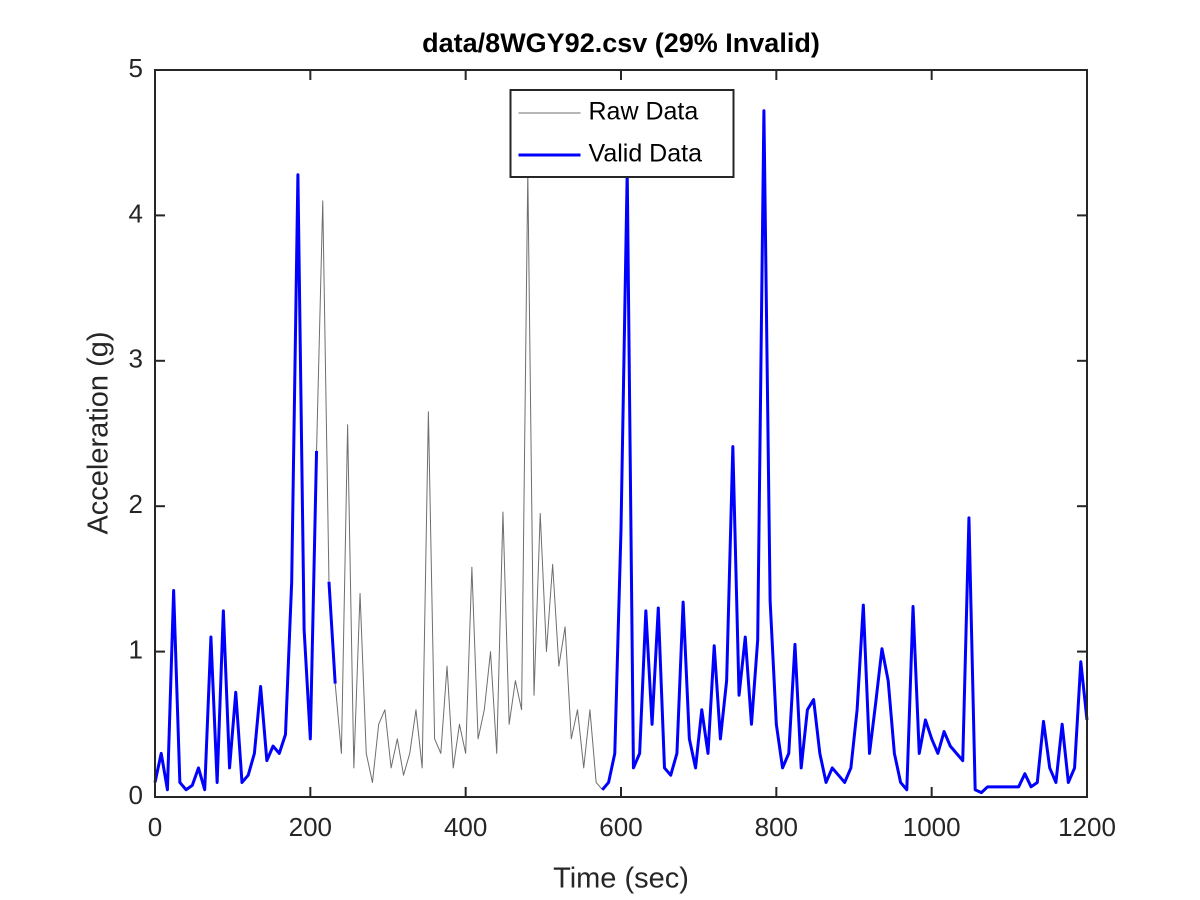  What do you see at coordinates (136, 359) in the screenshot?
I see `y-tick-label: 3` at bounding box center [136, 359].